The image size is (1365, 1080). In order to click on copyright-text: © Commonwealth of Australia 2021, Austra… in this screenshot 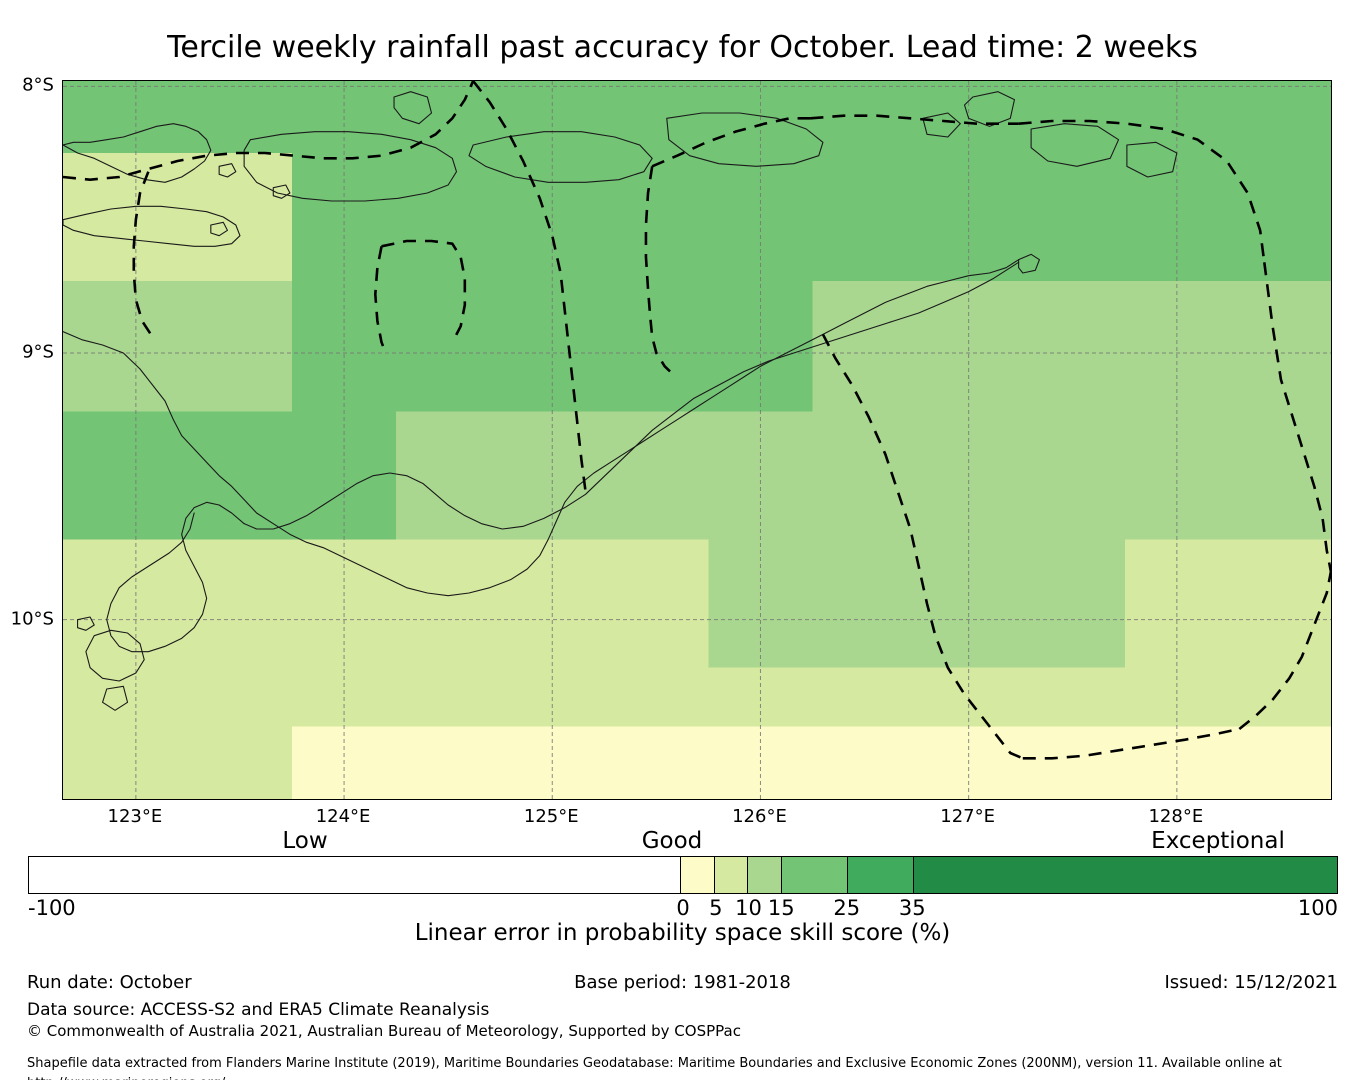, I will do `click(384, 1031)`.